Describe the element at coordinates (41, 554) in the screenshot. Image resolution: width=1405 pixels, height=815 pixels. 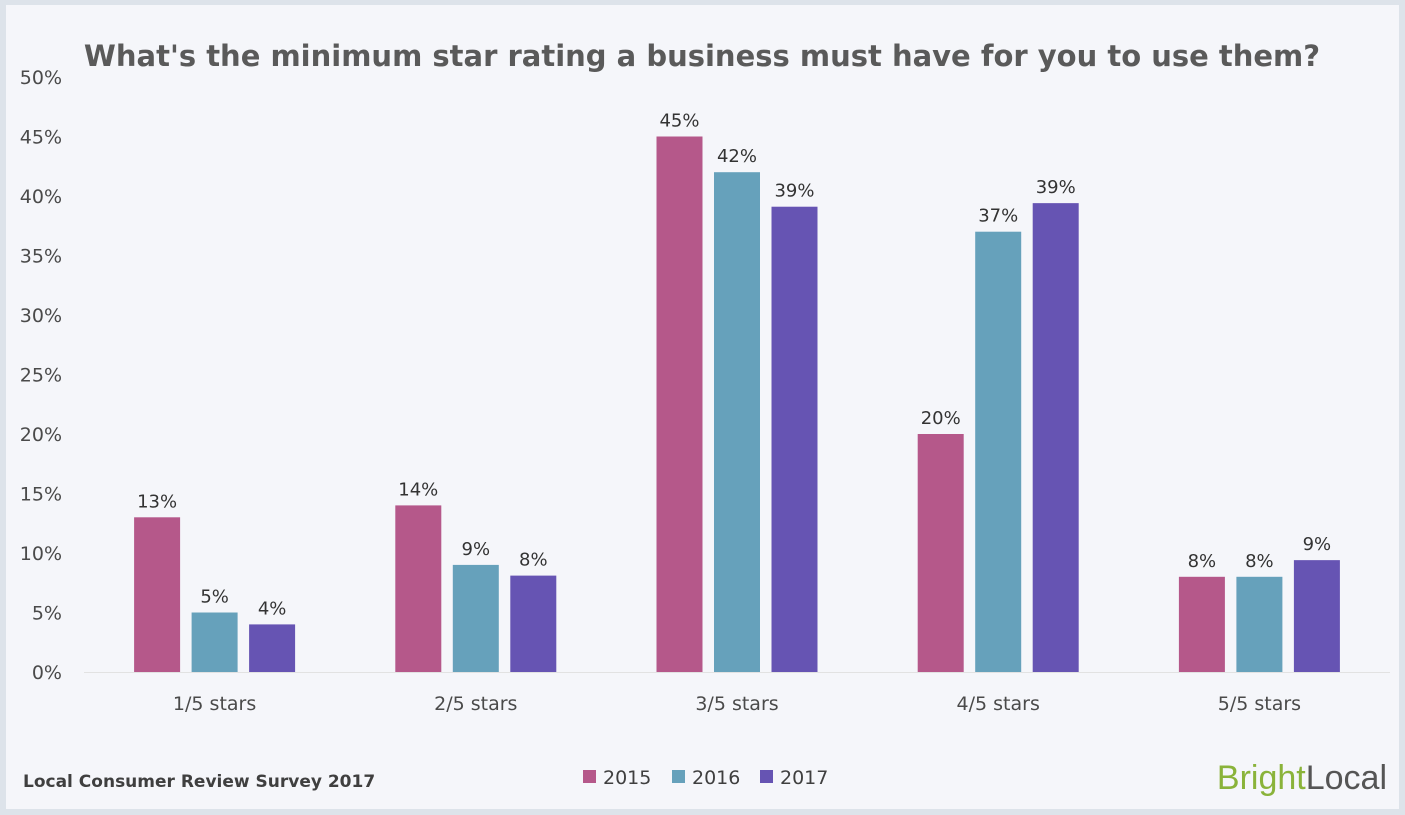
I see `y-tick-label: 10%` at that location.